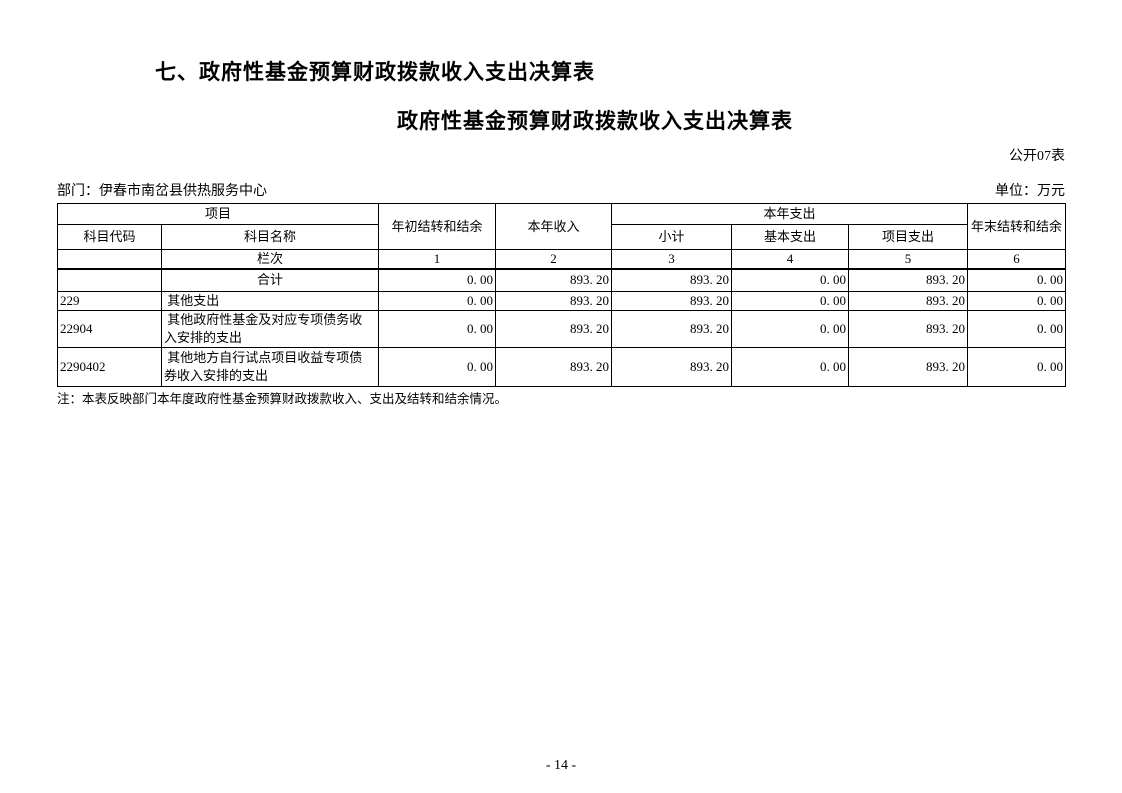  What do you see at coordinates (672, 237) in the screenshot?
I see `header-subtotal: 小计` at bounding box center [672, 237].